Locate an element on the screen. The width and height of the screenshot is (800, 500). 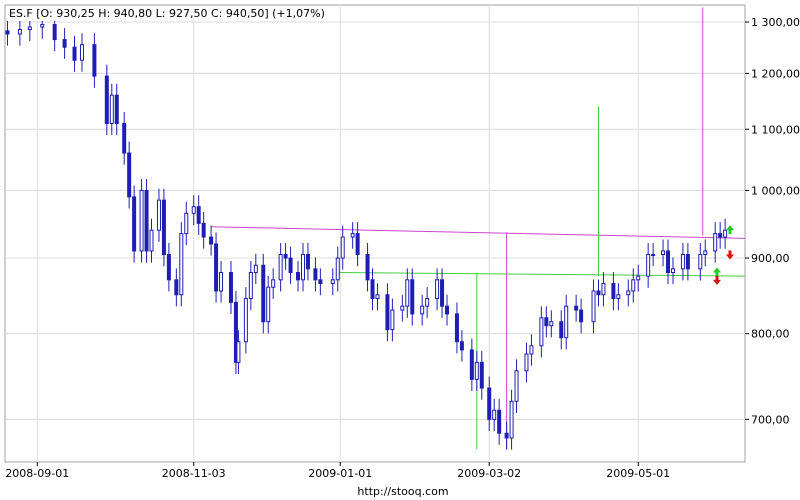
source-link: http://stooq.com is located at coordinates (402, 491).